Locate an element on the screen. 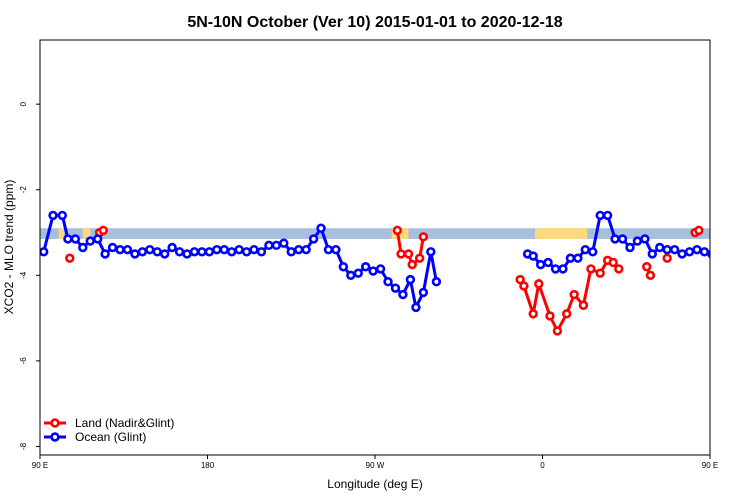 The width and height of the screenshot is (750, 500). y-tick-label: -2 is located at coordinates (23, 190).